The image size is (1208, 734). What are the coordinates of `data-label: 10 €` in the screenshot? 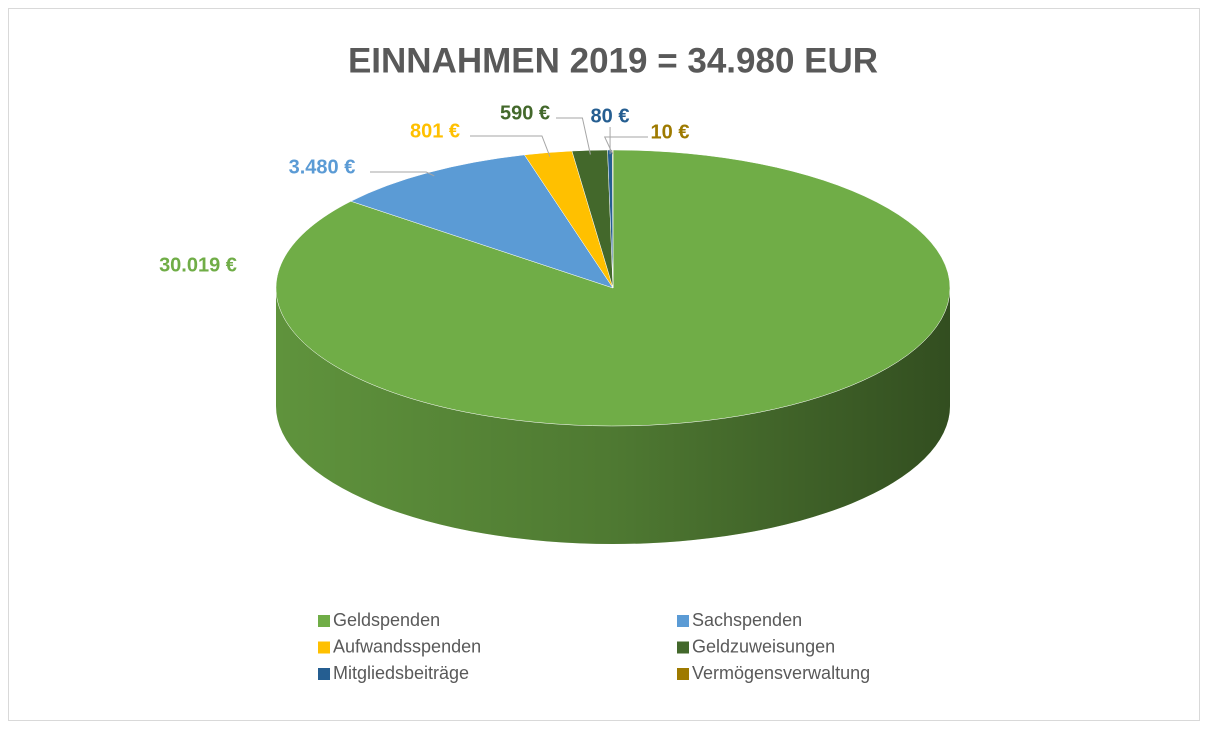 It's located at (670, 132).